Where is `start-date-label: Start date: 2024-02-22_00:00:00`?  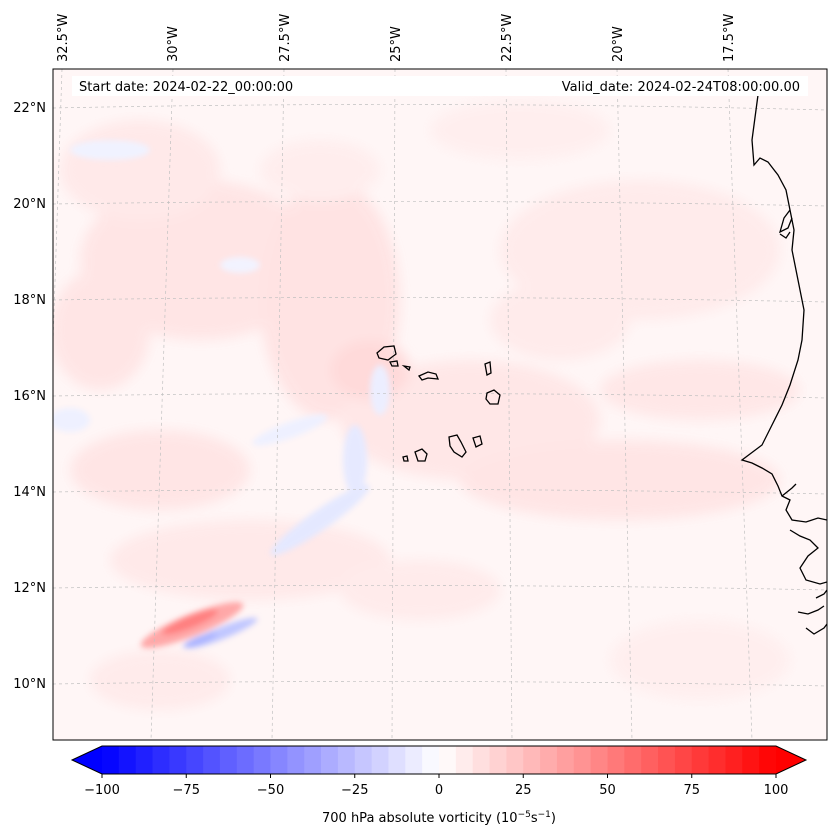 start-date-label: Start date: 2024-02-22_00:00:00 is located at coordinates (186, 87).